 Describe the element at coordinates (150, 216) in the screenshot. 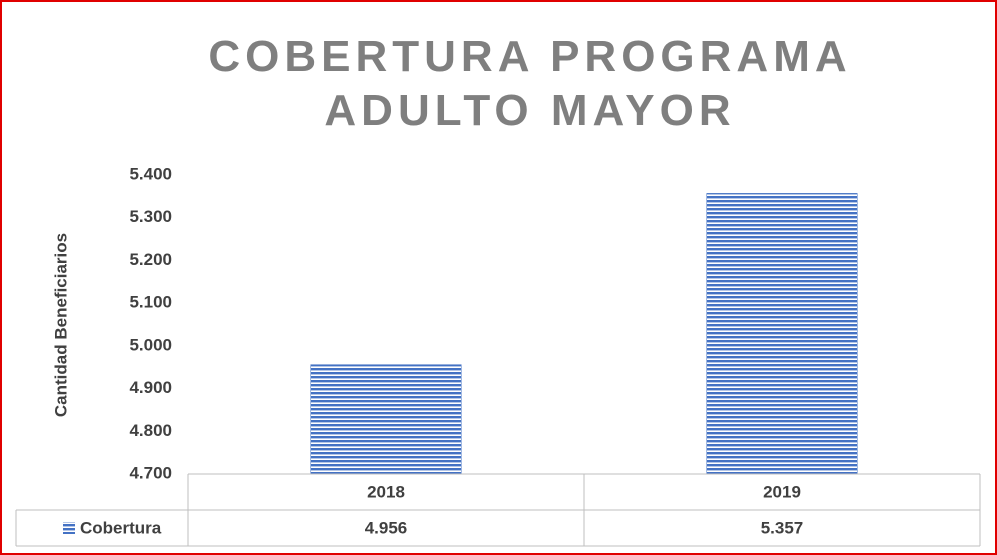

I see `y-tick-label: 5.300` at that location.